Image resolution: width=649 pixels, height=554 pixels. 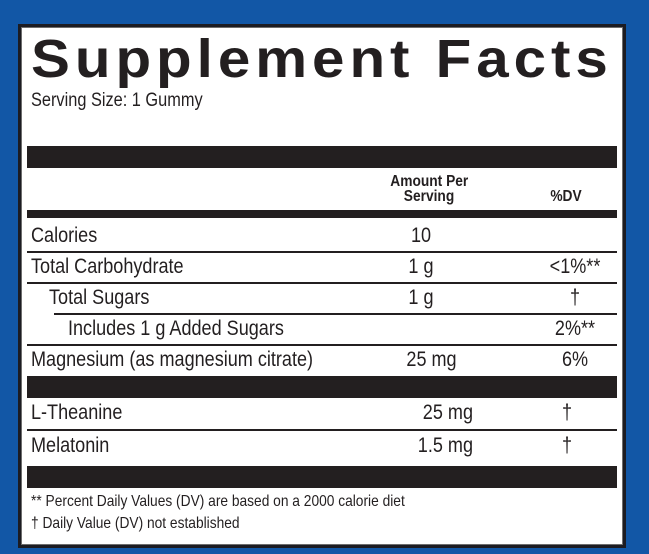 What do you see at coordinates (324, 236) in the screenshot?
I see `nutrient-row-calories: Calories 10` at bounding box center [324, 236].